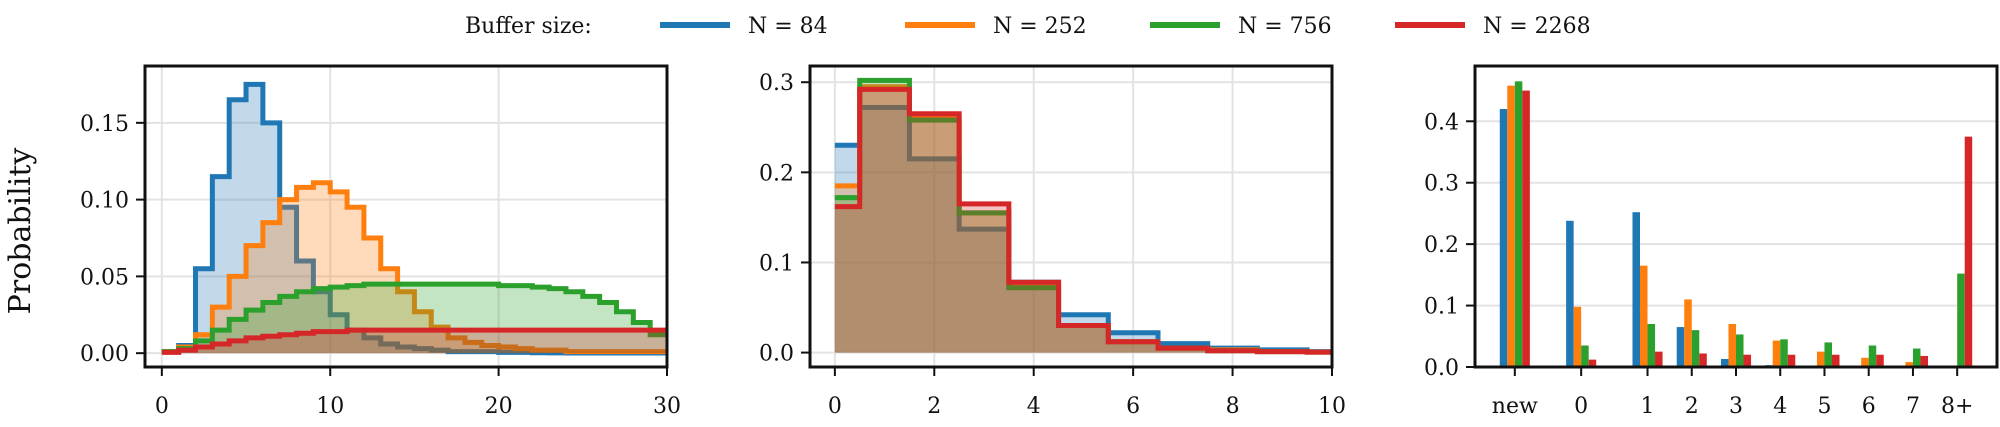  Describe the element at coordinates (104, 124) in the screenshot. I see `y-tick-label: 0.15` at that location.